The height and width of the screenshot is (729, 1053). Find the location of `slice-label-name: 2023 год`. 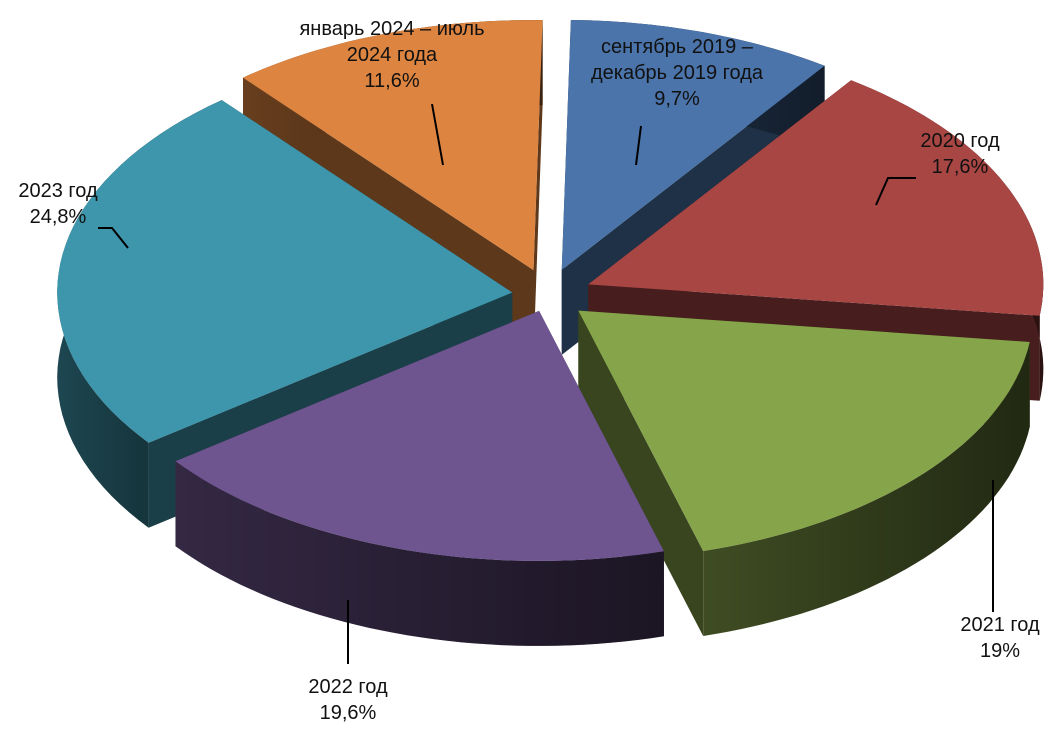

slice-label-name: 2023 год is located at coordinates (58, 191).